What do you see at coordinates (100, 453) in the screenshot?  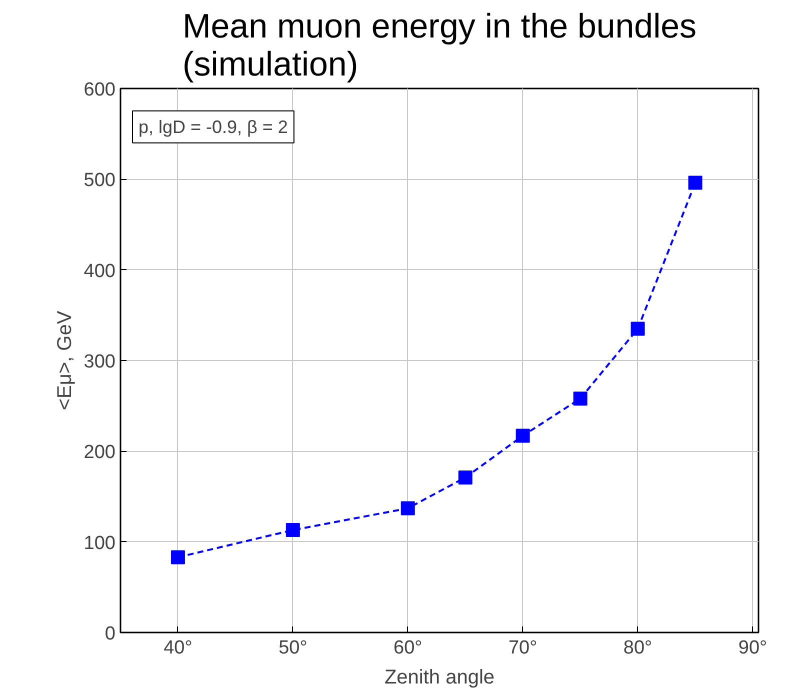 I see `y-tick-label: 200` at bounding box center [100, 453].